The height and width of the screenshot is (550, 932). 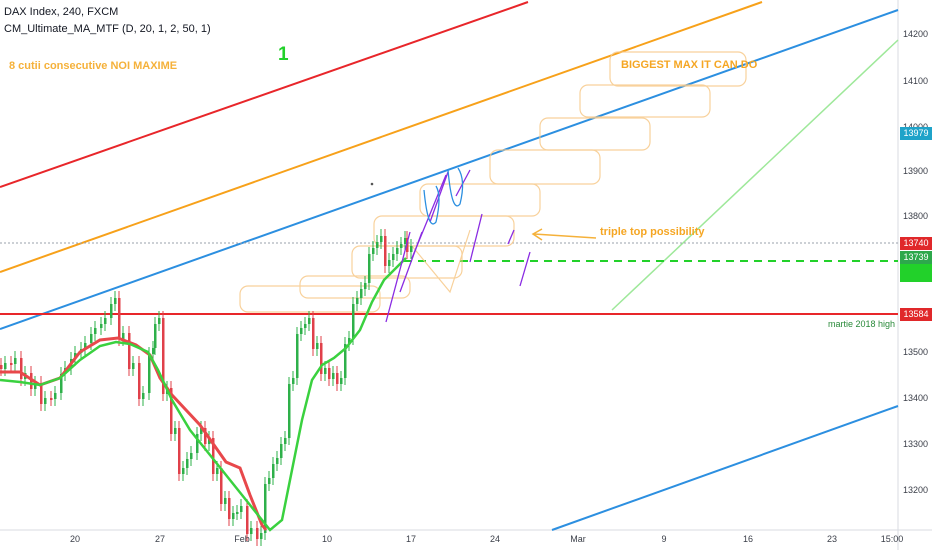 What do you see at coordinates (93, 66) in the screenshot?
I see `consecutive-note: 8 cutii consecutive NOI MAXIME` at bounding box center [93, 66].